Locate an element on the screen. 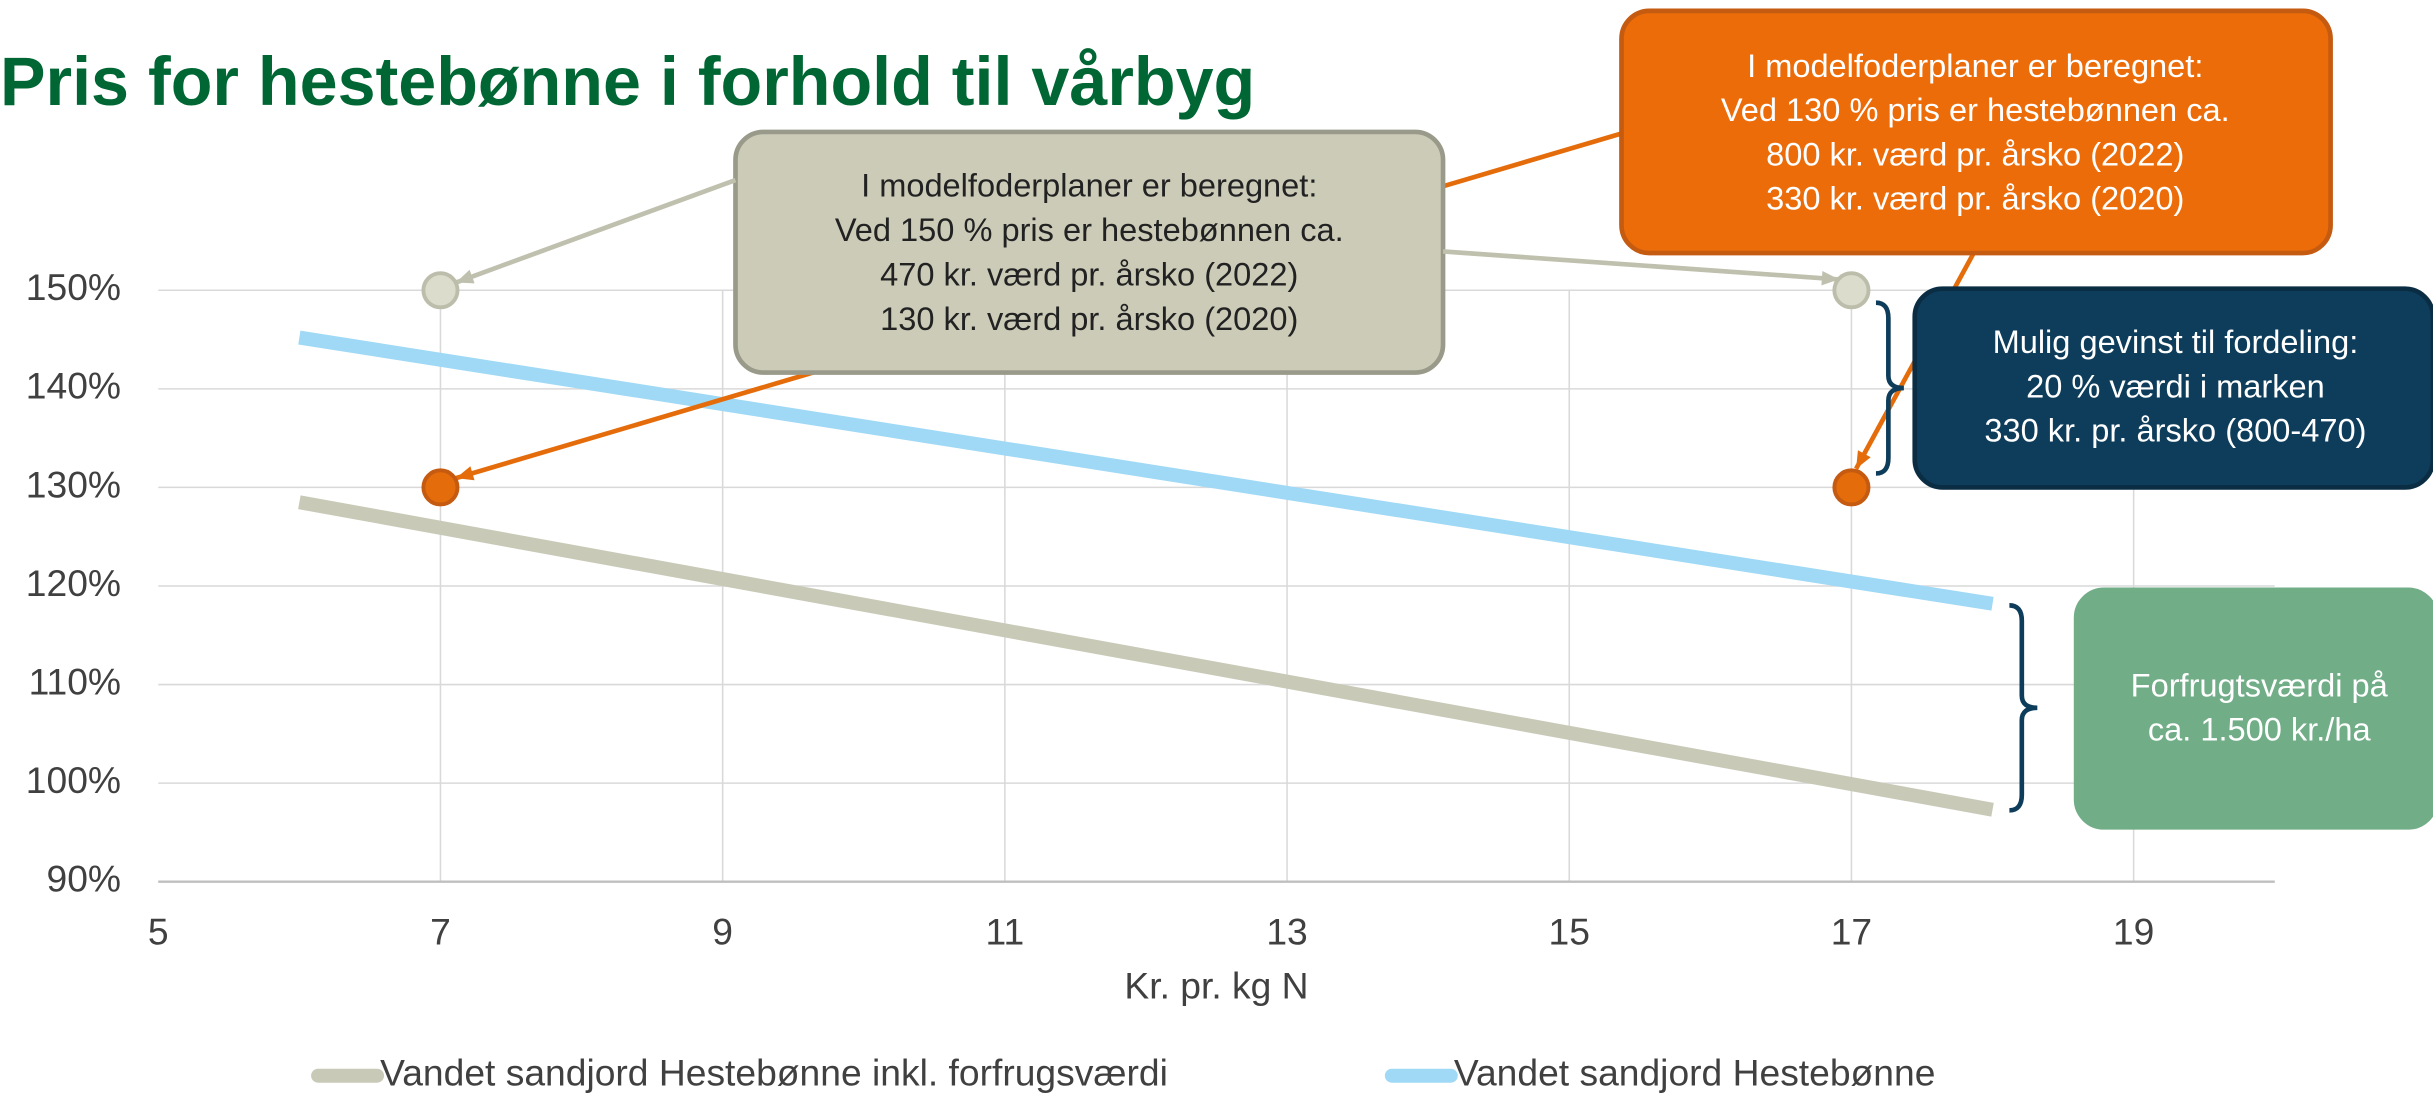 The image size is (2433, 1104). y-tick-label: 130% is located at coordinates (73, 484).